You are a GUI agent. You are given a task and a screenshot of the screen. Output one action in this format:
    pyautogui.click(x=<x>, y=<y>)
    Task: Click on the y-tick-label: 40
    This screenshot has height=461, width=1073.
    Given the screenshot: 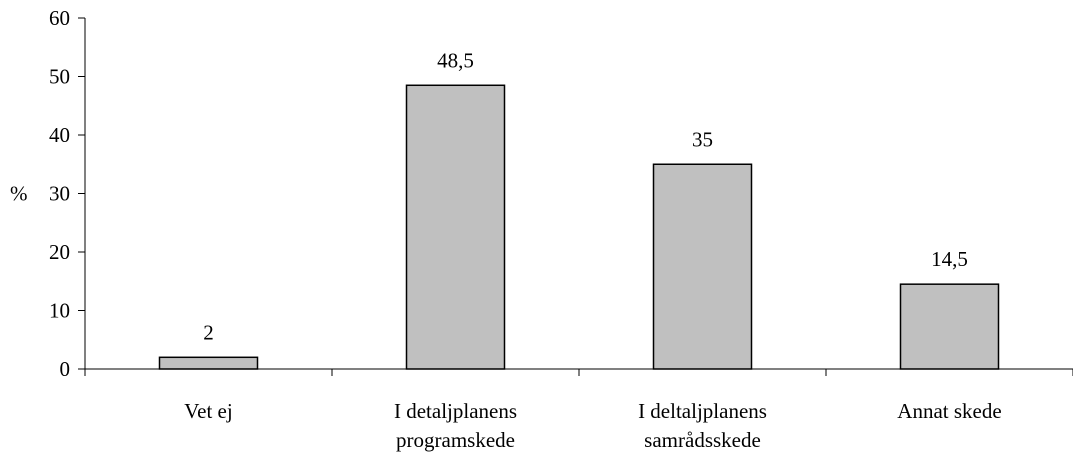 What is the action you would take?
    pyautogui.click(x=59, y=135)
    